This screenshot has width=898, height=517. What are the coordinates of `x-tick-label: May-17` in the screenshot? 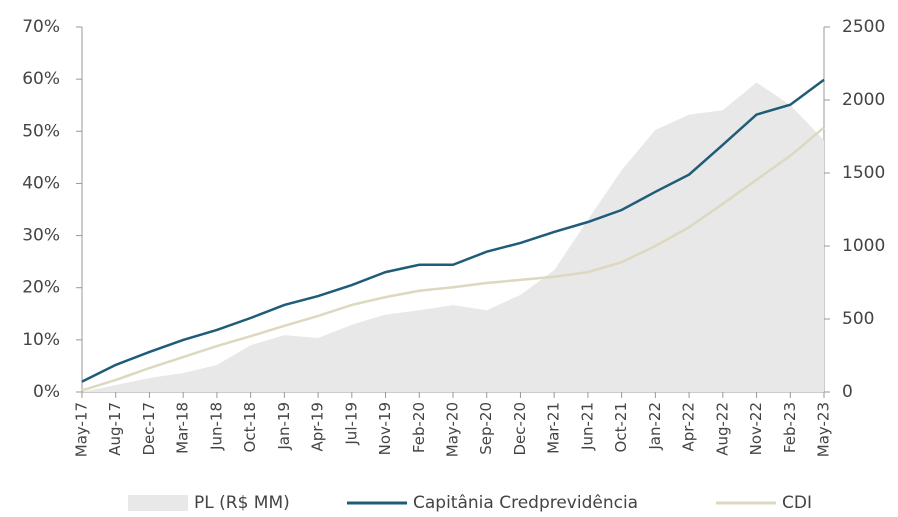 It's located at (82, 429).